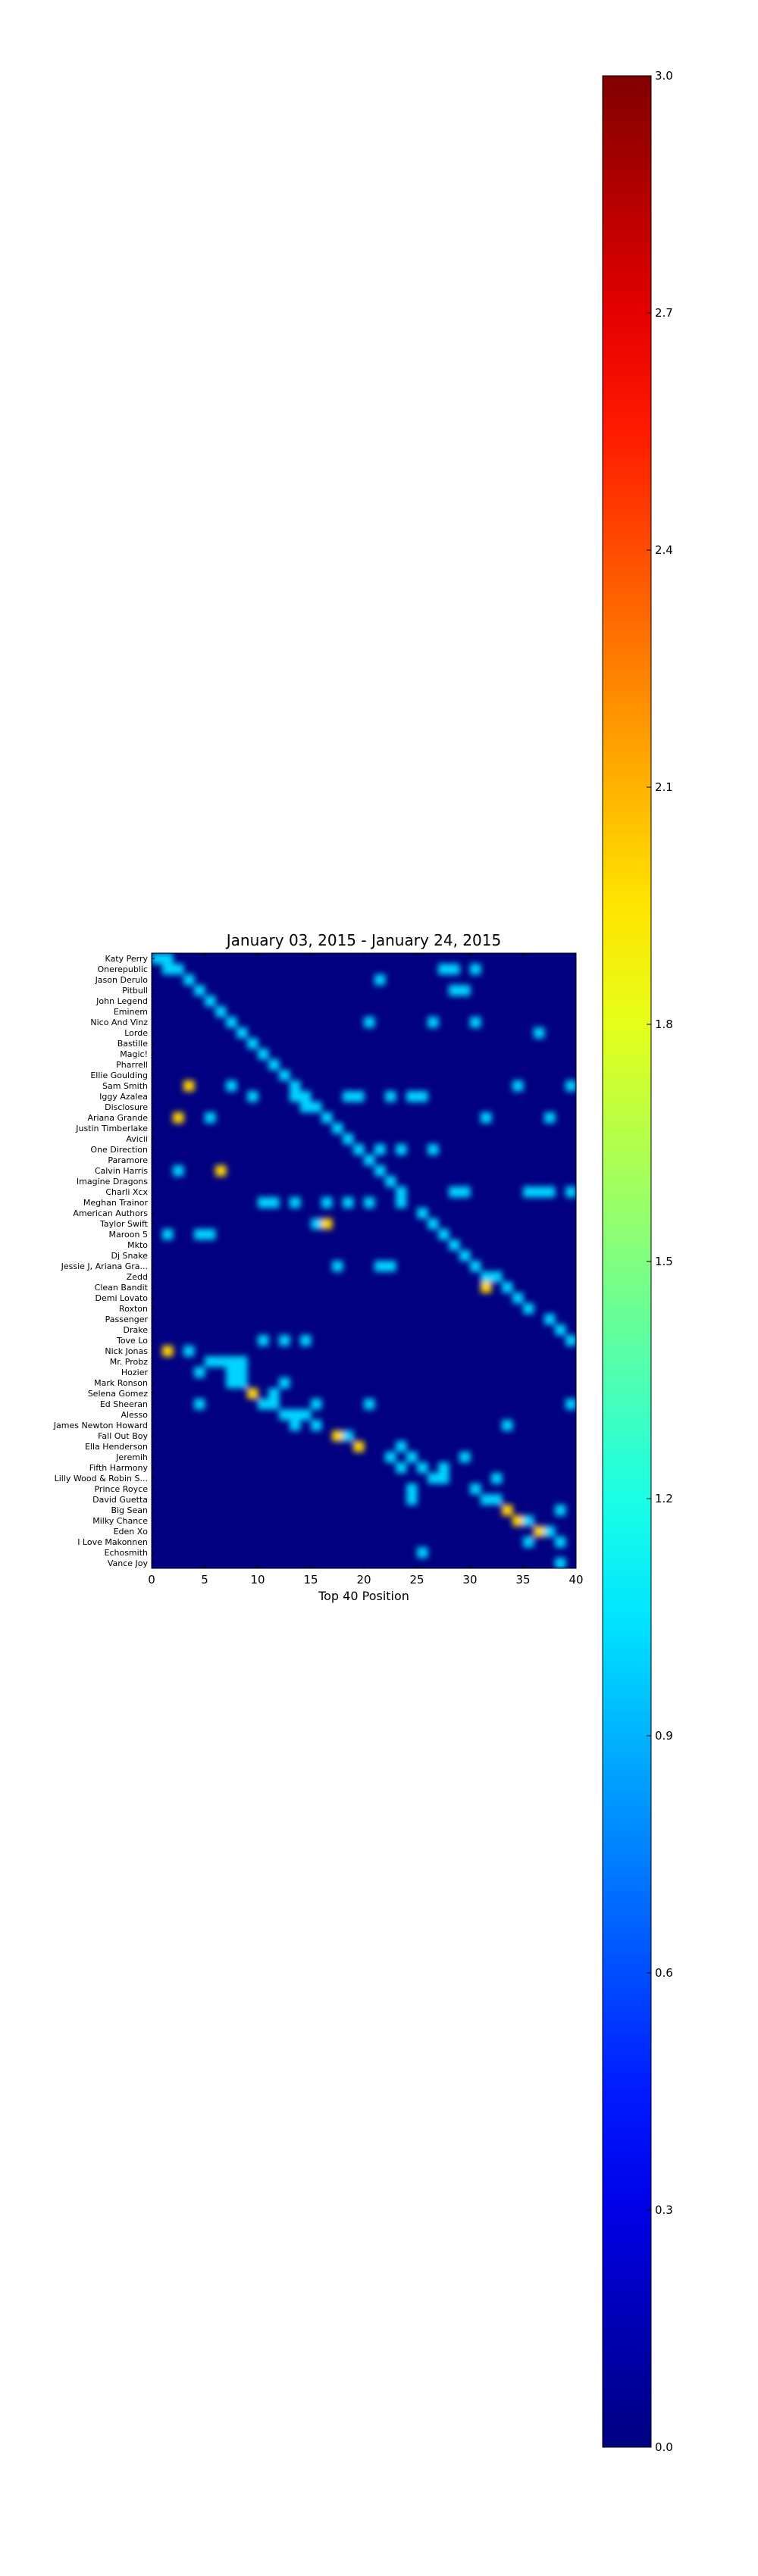 Image resolution: width=758 pixels, height=2576 pixels. Describe the element at coordinates (126, 1107) in the screenshot. I see `ytick-label: Disclosure` at that location.